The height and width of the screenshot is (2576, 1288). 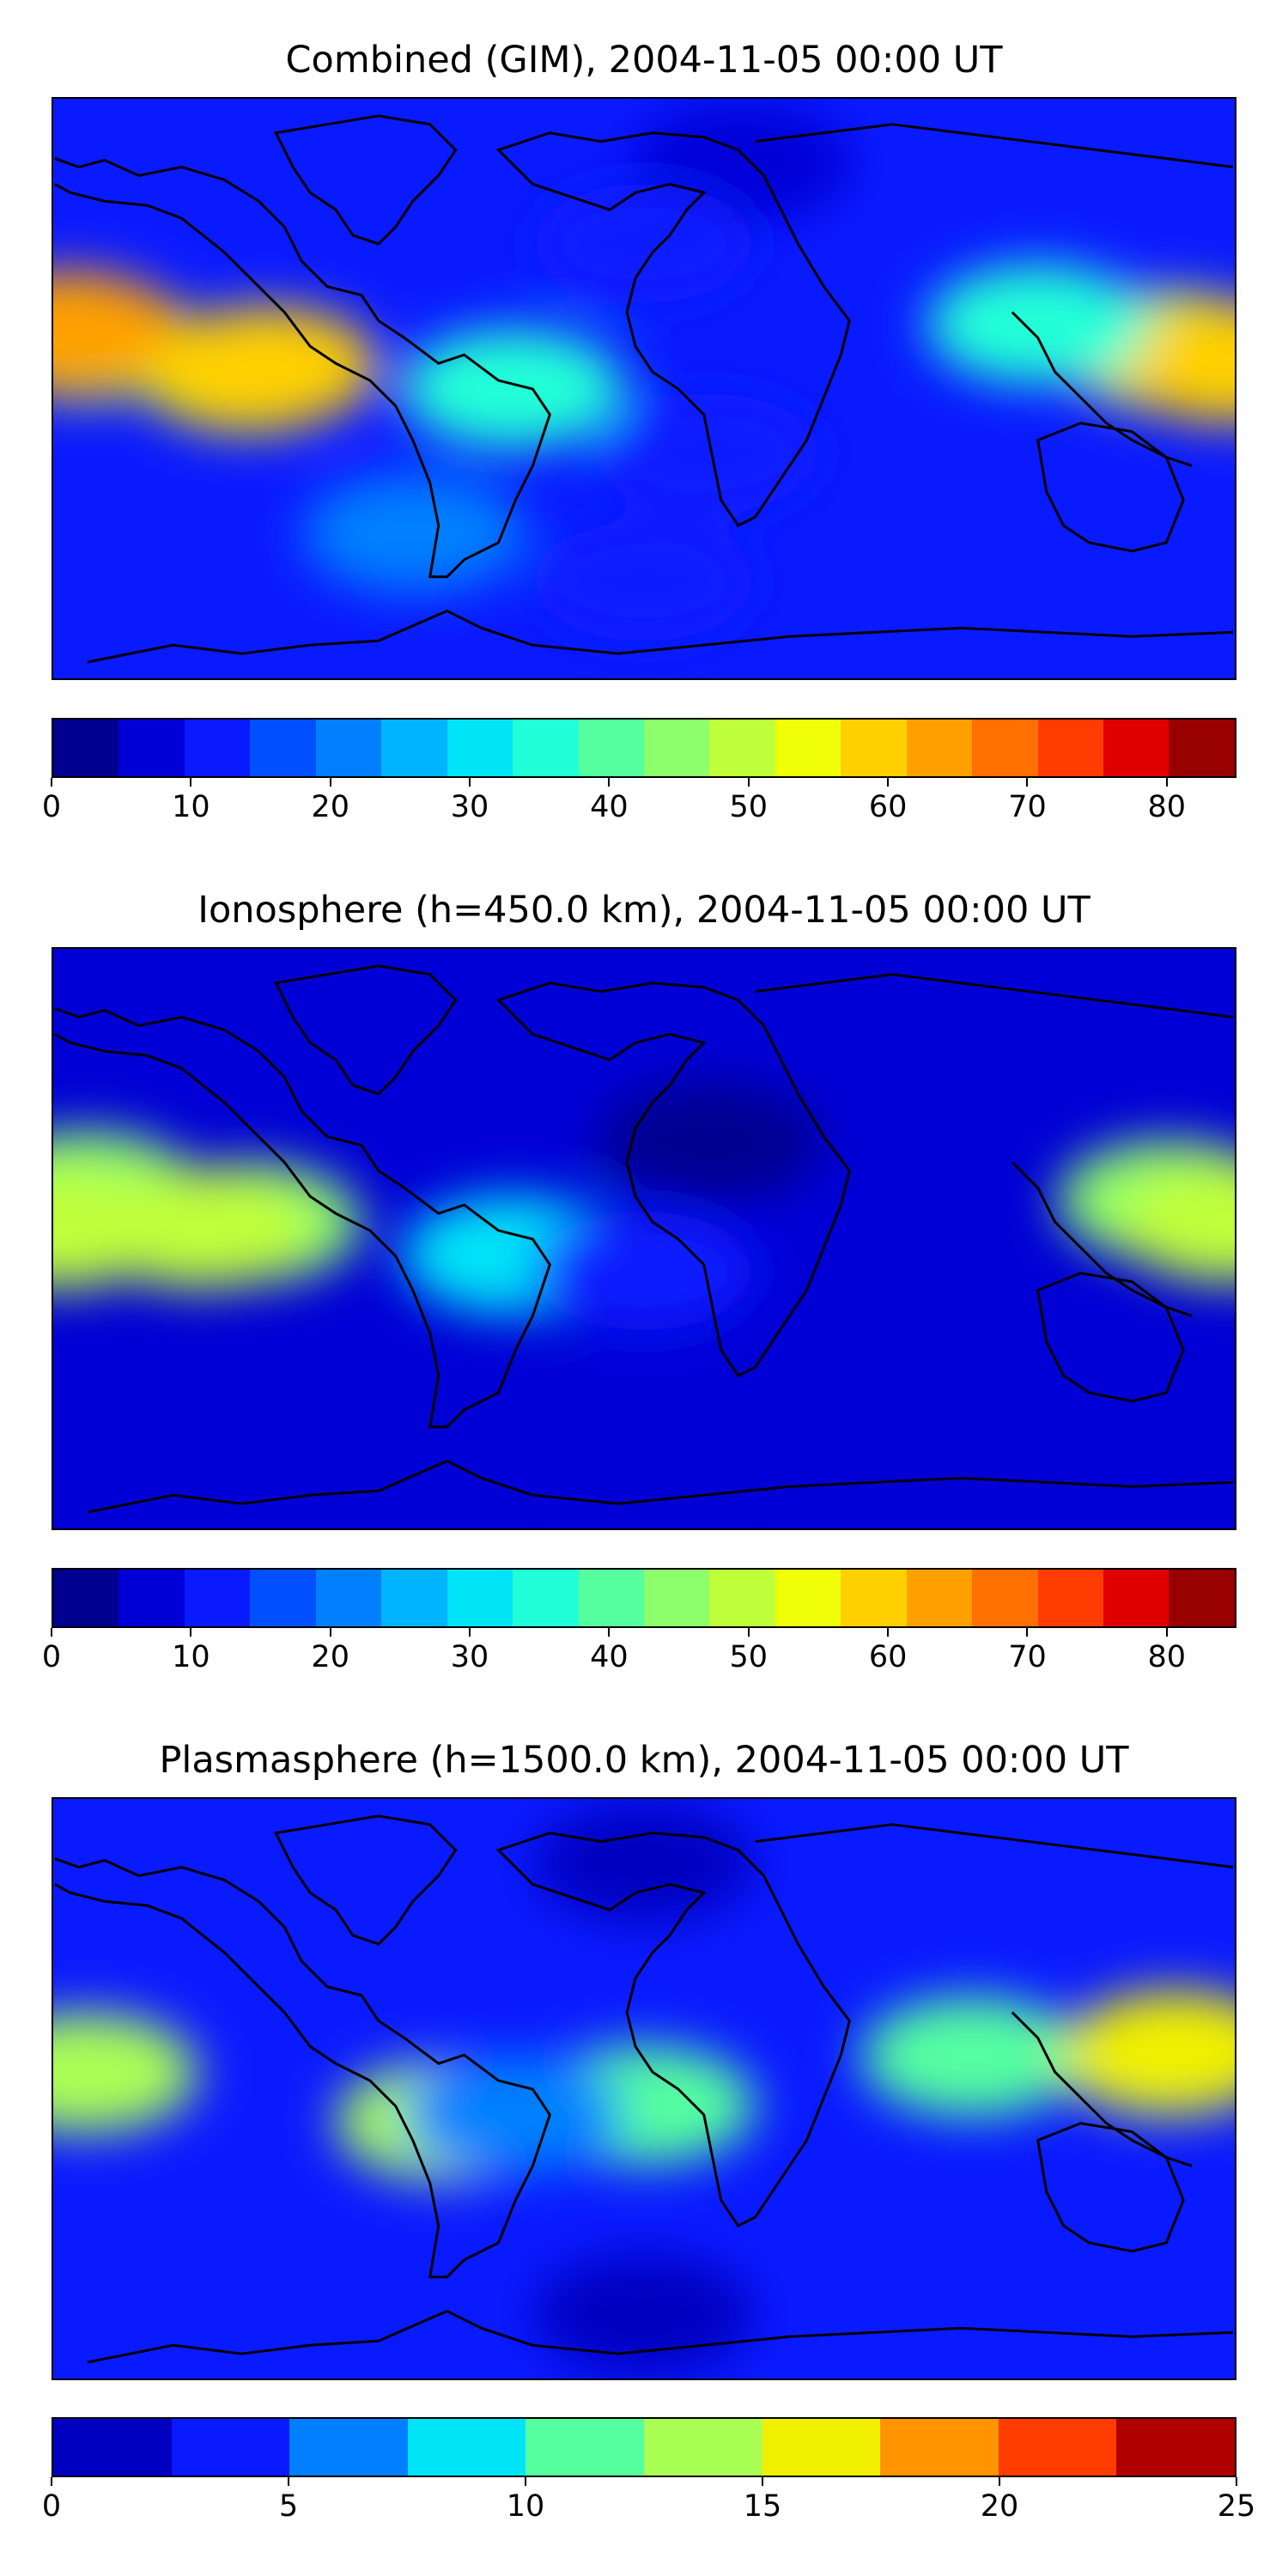 What do you see at coordinates (649, 2503) in the screenshot?
I see `panel-3-colorbar-ticks: 0 5 10 15 20 25` at bounding box center [649, 2503].